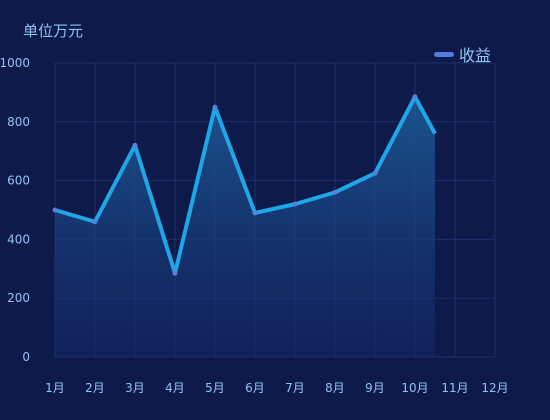 Image resolution: width=550 pixels, height=420 pixels. I want to click on x-tick-label: 6月, so click(255, 388).